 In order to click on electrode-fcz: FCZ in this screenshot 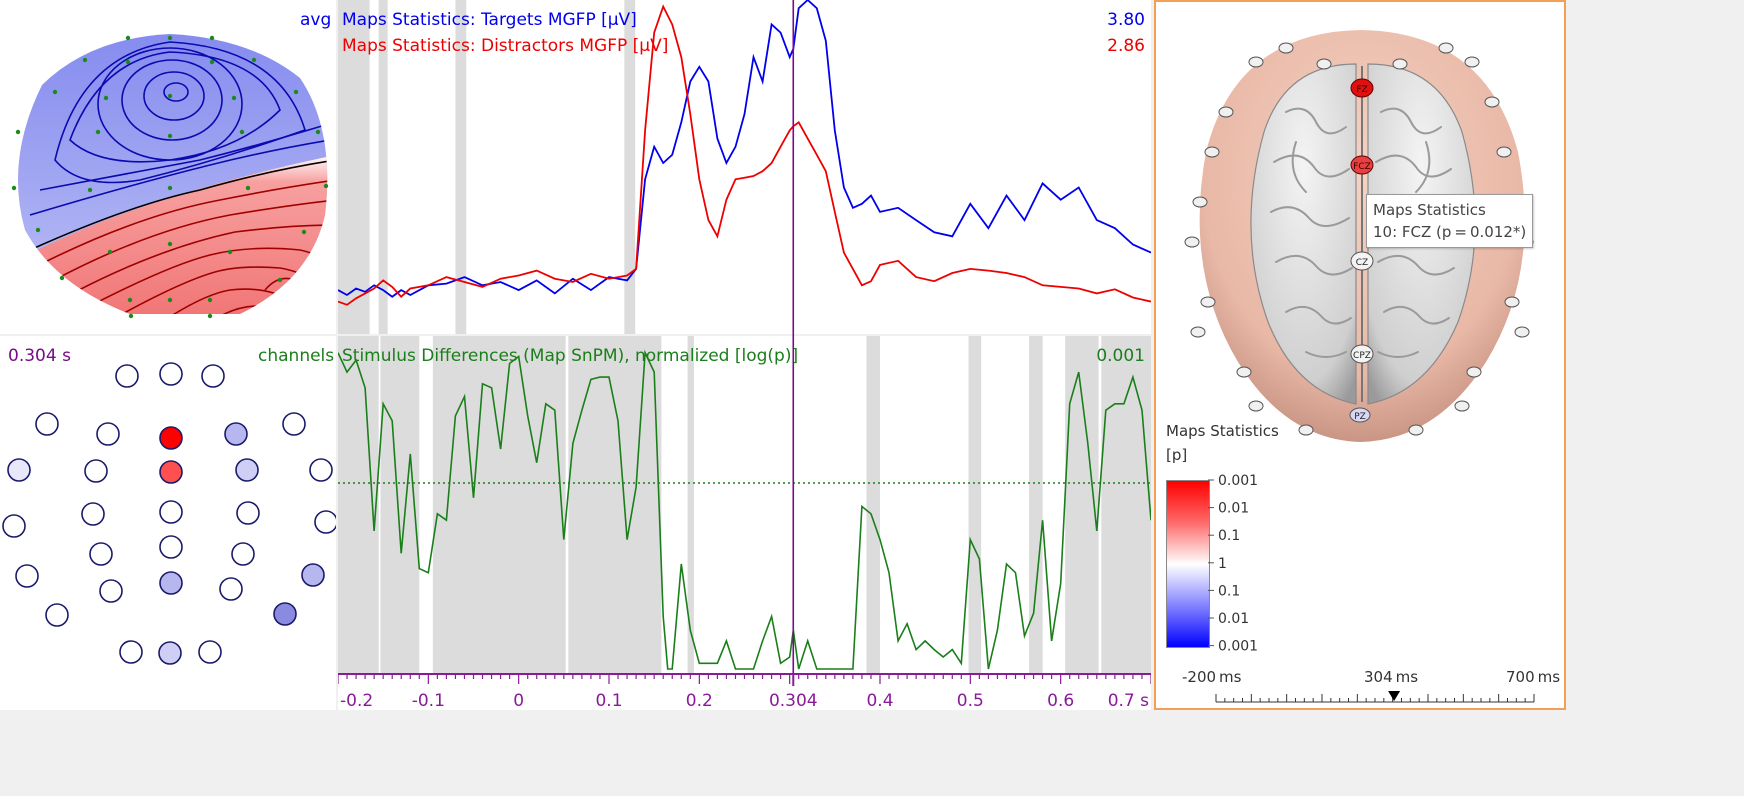, I will do `click(1362, 165)`.